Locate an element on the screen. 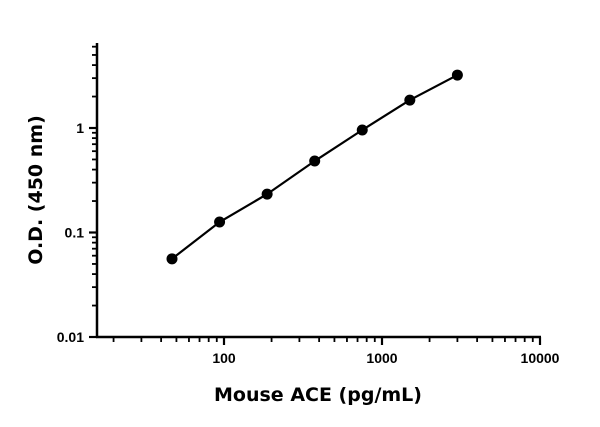 The width and height of the screenshot is (600, 427). y-axis-title: O.D. (450 nm) is located at coordinates (36, 190).